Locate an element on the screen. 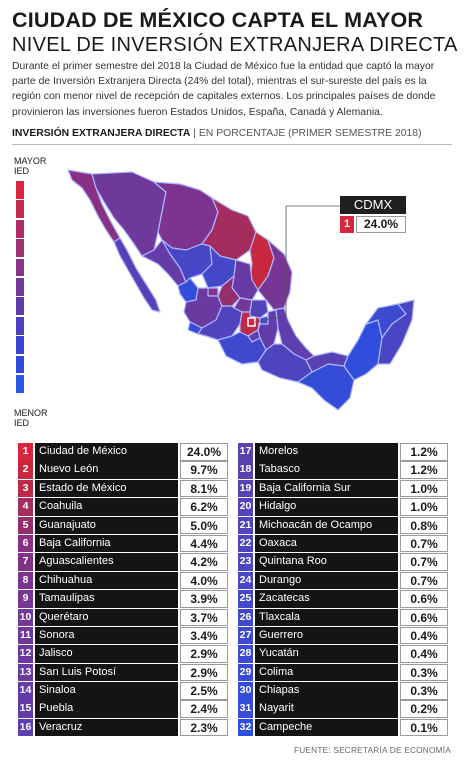  rank-badge: 19 is located at coordinates (245, 488).